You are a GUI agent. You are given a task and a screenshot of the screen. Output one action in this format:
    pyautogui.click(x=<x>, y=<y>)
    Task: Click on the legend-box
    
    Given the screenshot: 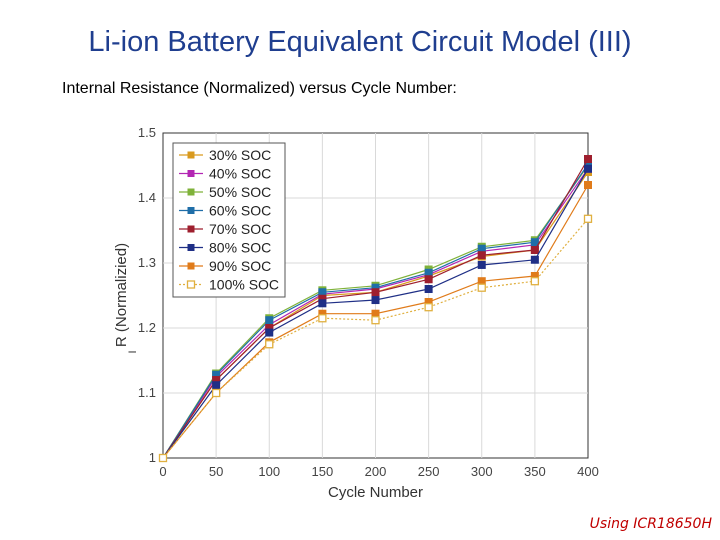 What is the action you would take?
    pyautogui.click(x=229, y=220)
    